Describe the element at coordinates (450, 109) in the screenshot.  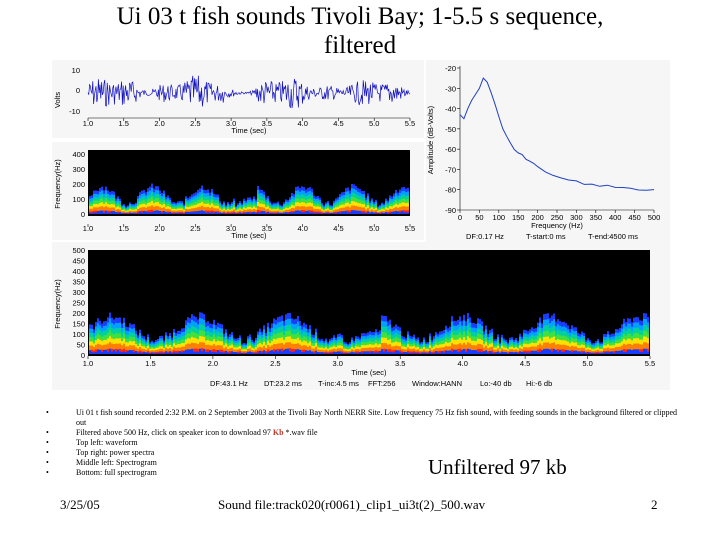
I see `y-tick-label: -40` at that location.